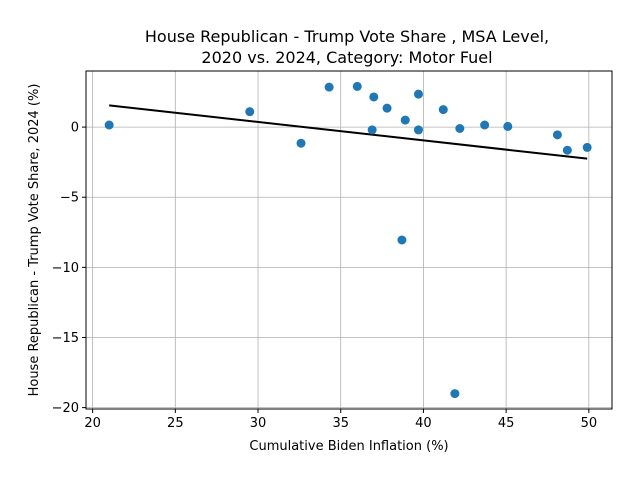  What do you see at coordinates (506, 423) in the screenshot?
I see `x-tick-label: 45` at bounding box center [506, 423].